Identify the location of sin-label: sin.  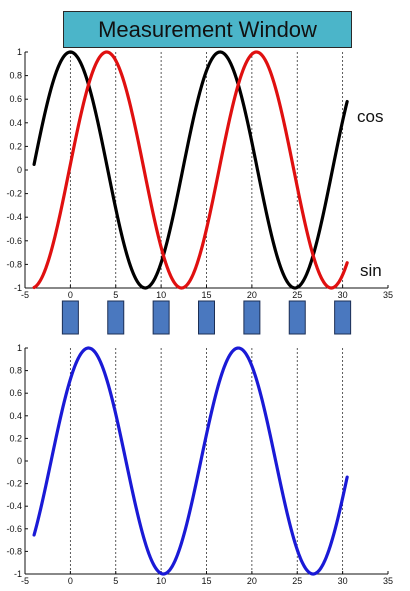
(371, 270).